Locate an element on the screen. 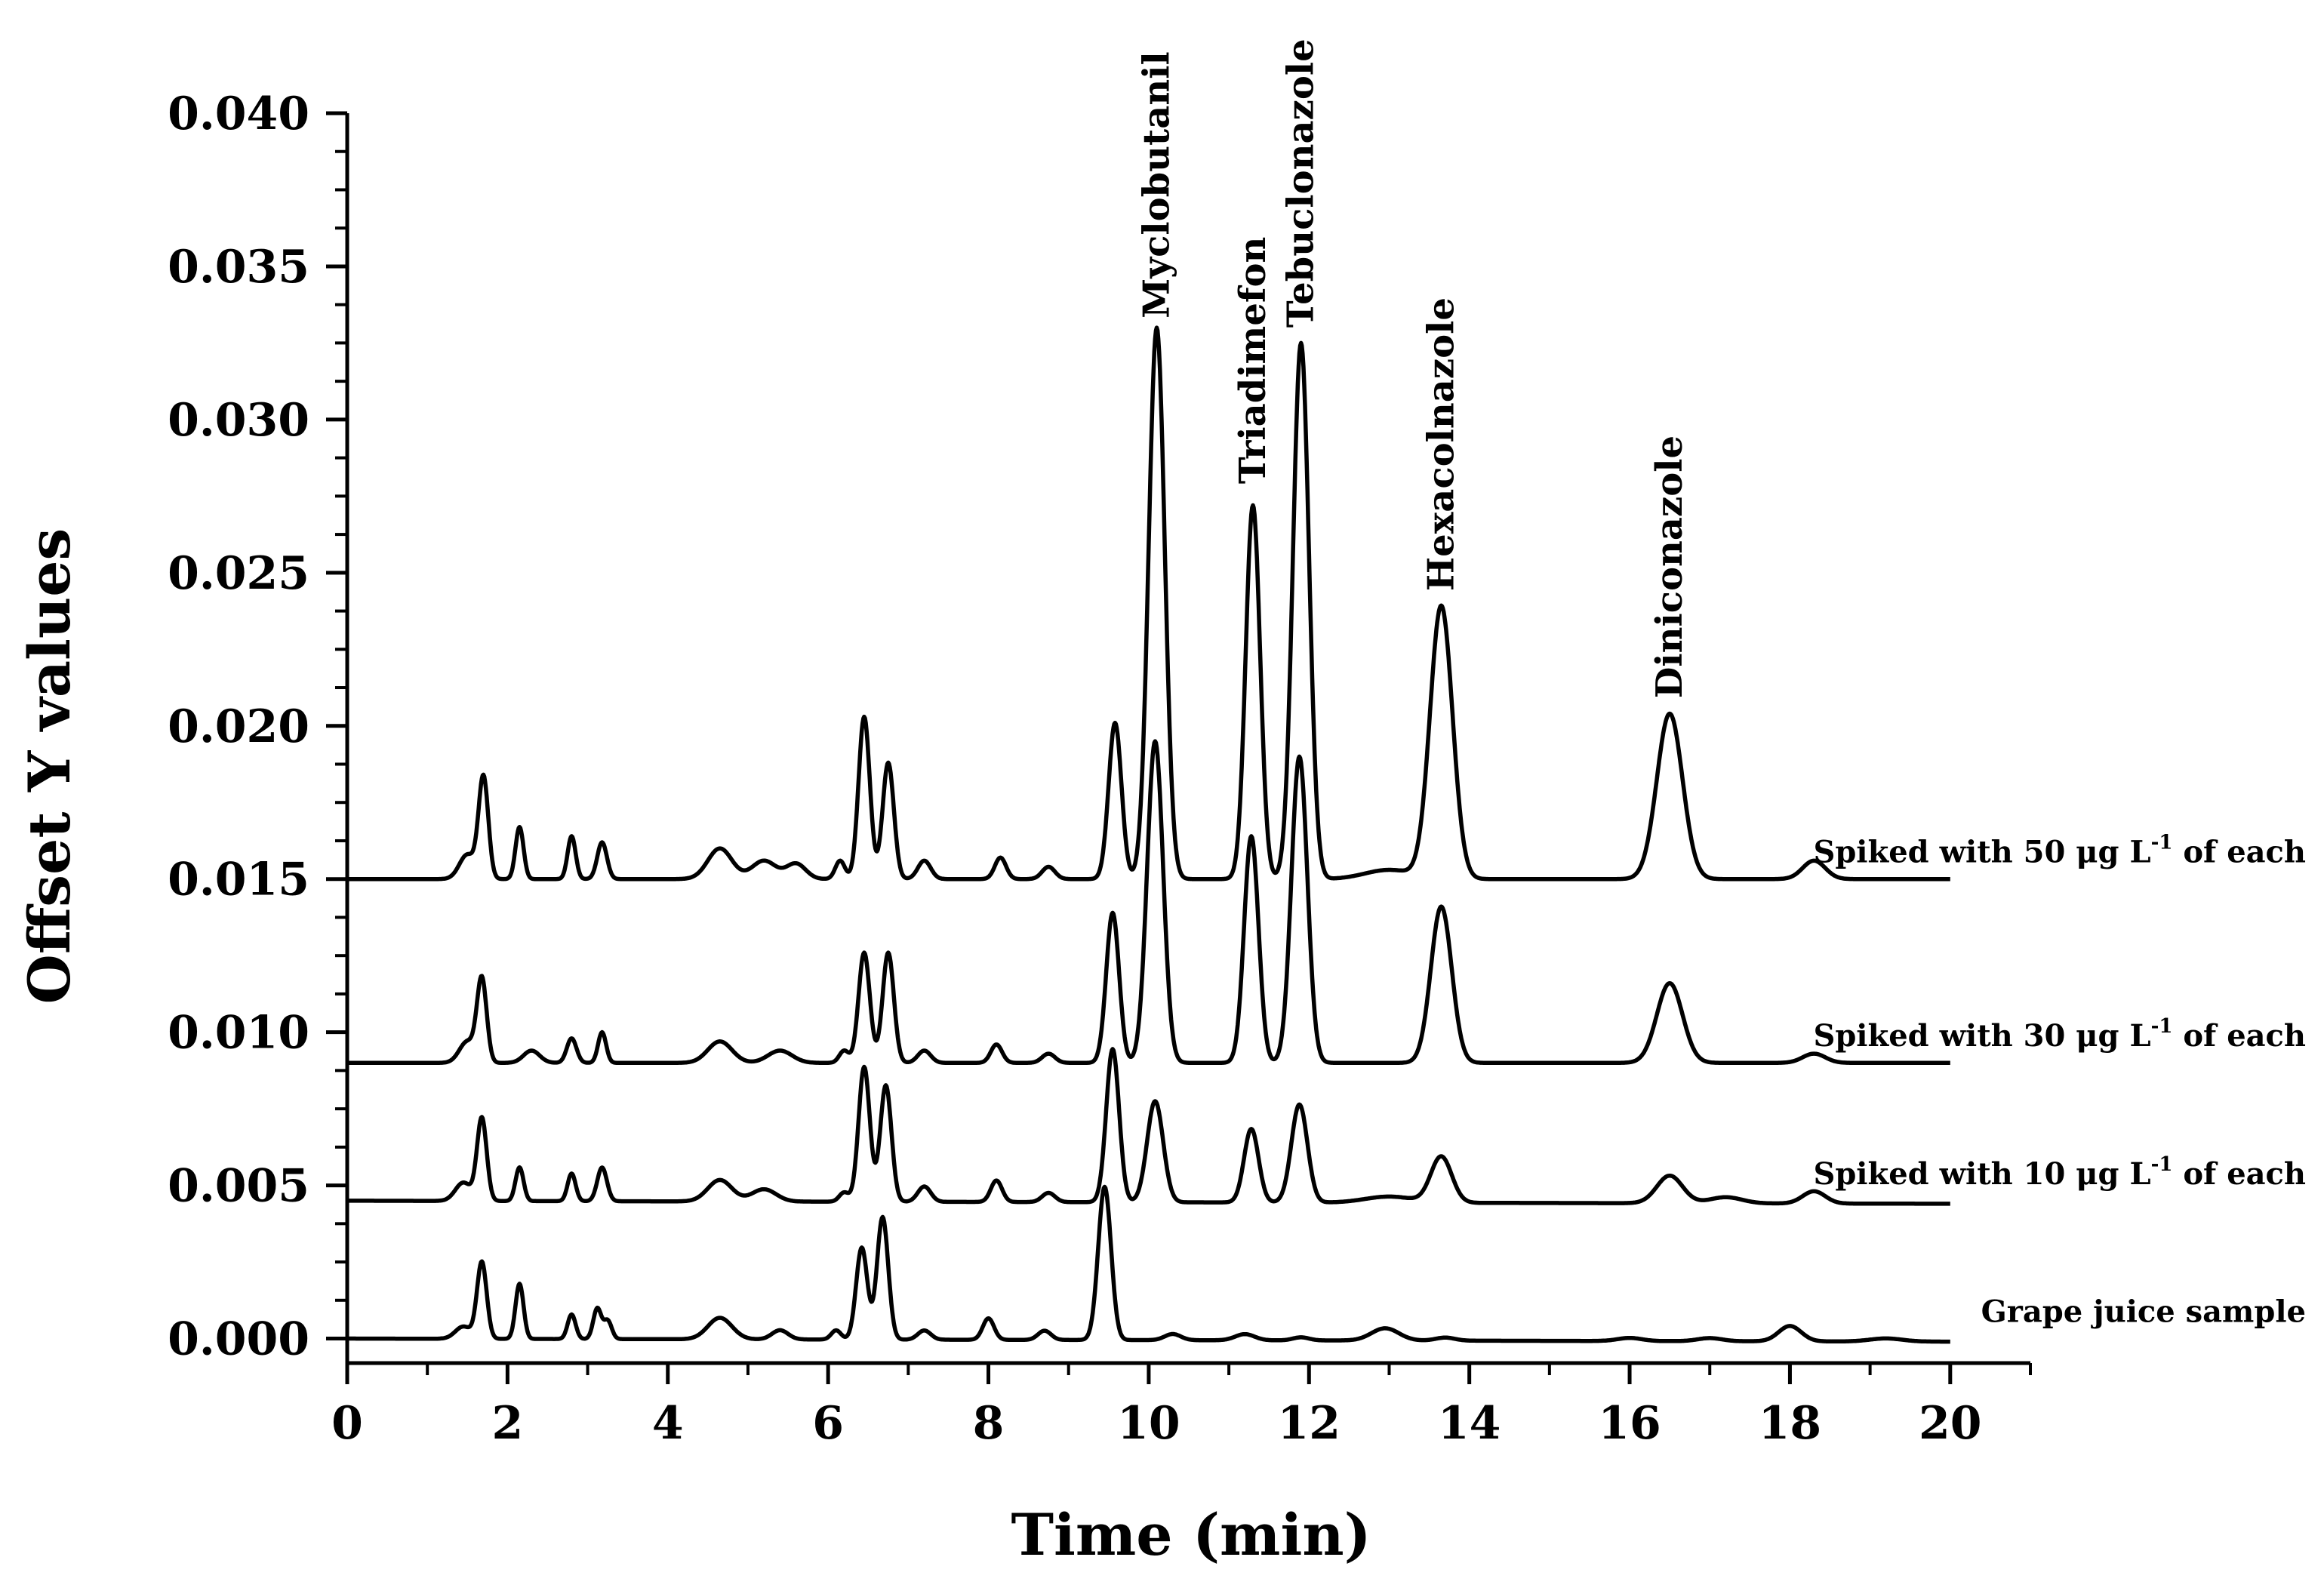  series-label: Spiked with 50 μg L-1 of each is located at coordinates (2059, 851).